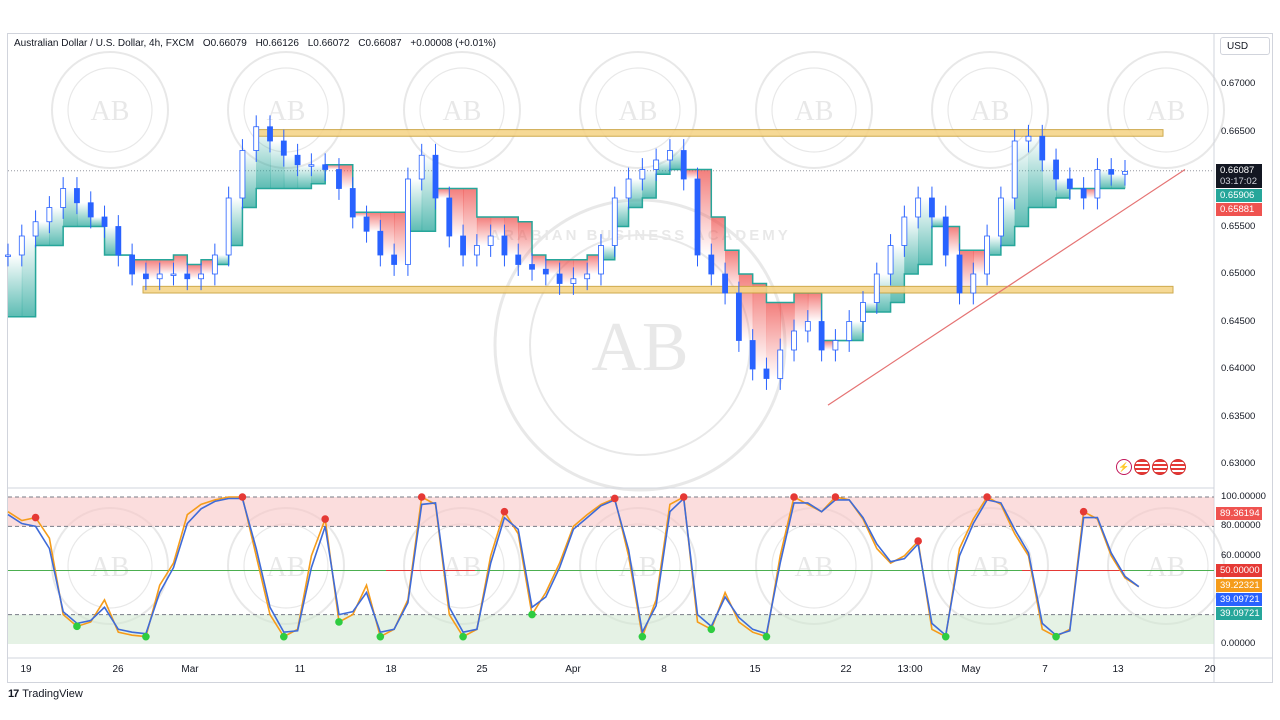  Describe the element at coordinates (1124, 467) in the screenshot. I see `lightning-icon: ⚡` at that location.